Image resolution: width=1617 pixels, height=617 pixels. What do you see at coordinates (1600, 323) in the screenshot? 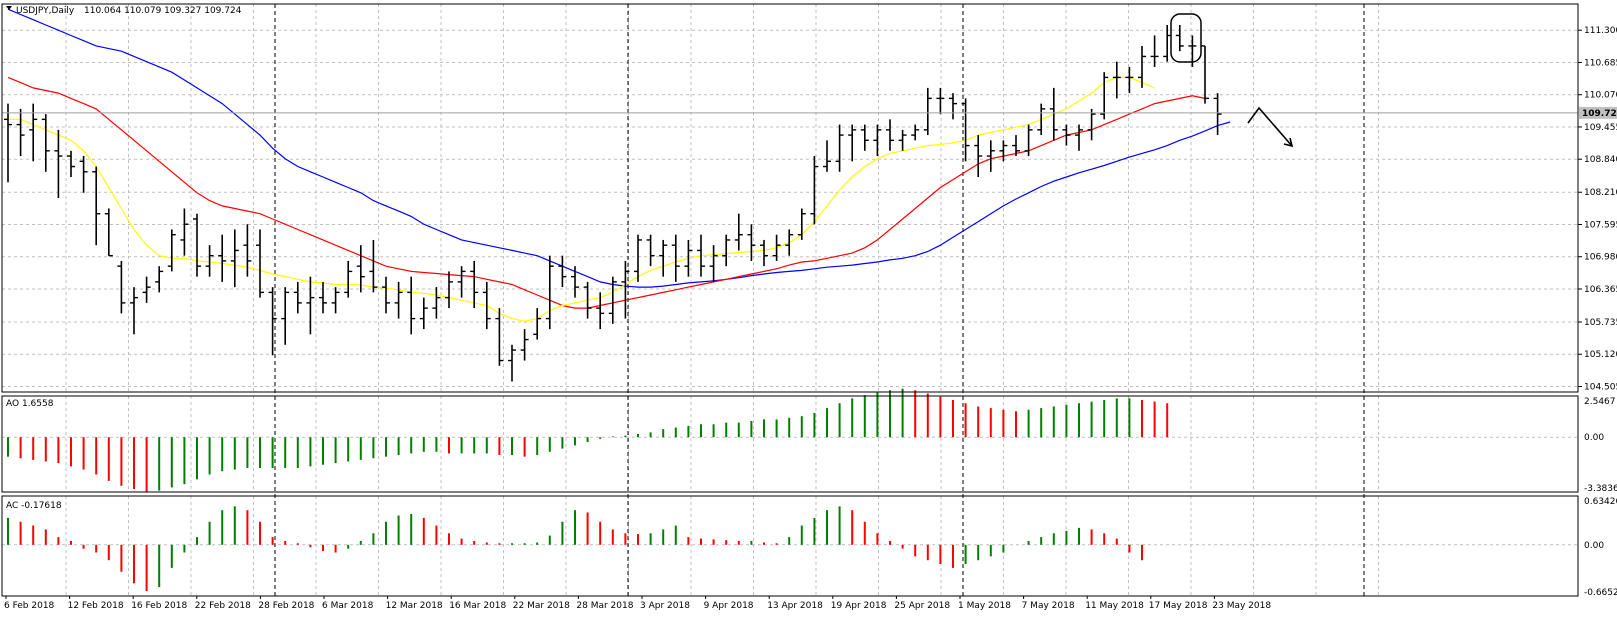
I see `price-tick-label: 105.735` at bounding box center [1600, 323].